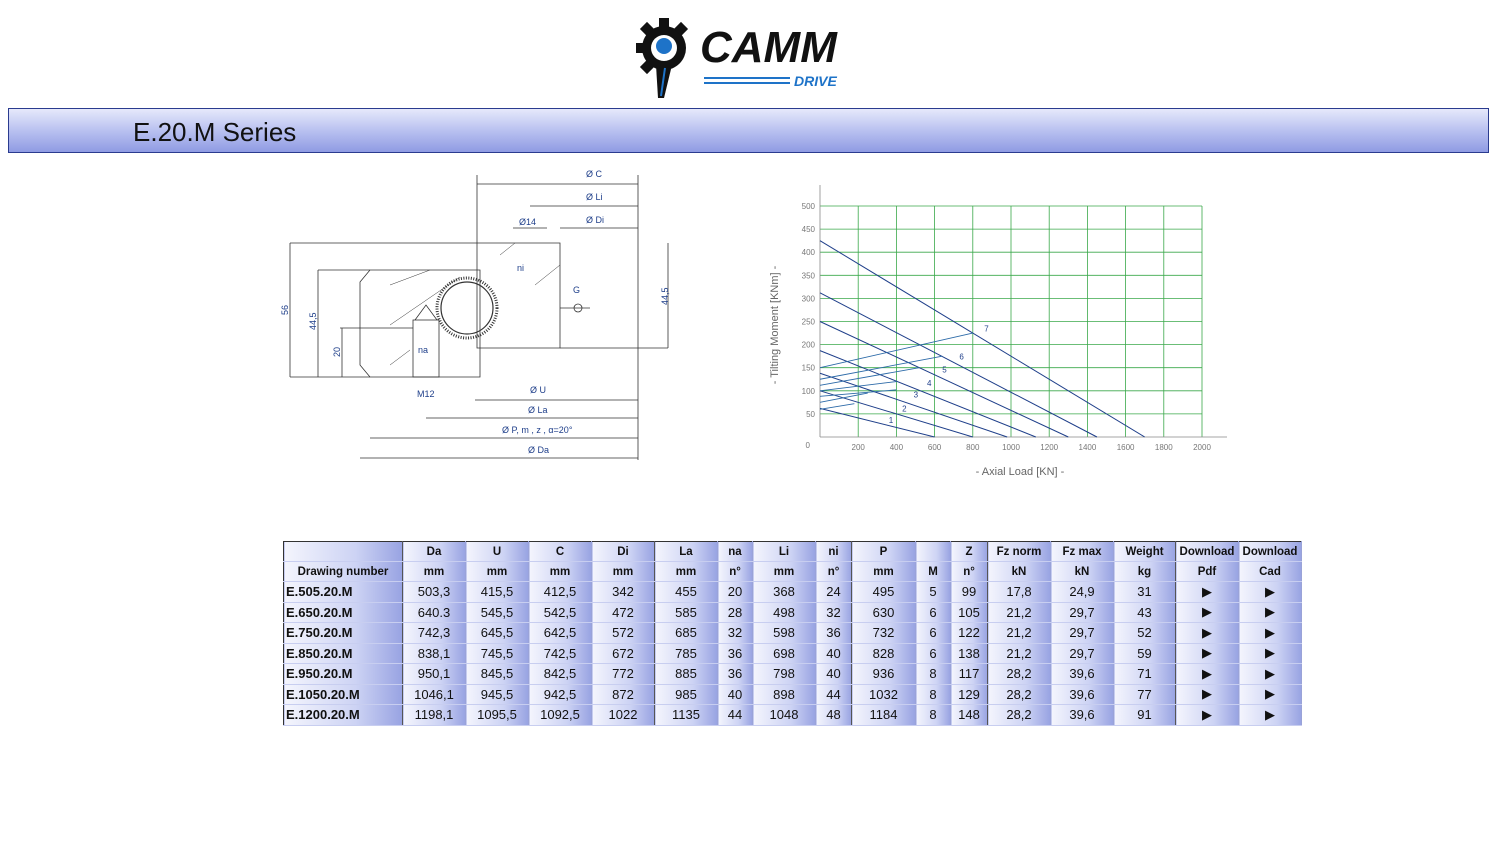 Image resolution: width=1500 pixels, height=844 pixels. What do you see at coordinates (933, 633) in the screenshot?
I see `table-cell: 6` at bounding box center [933, 633].